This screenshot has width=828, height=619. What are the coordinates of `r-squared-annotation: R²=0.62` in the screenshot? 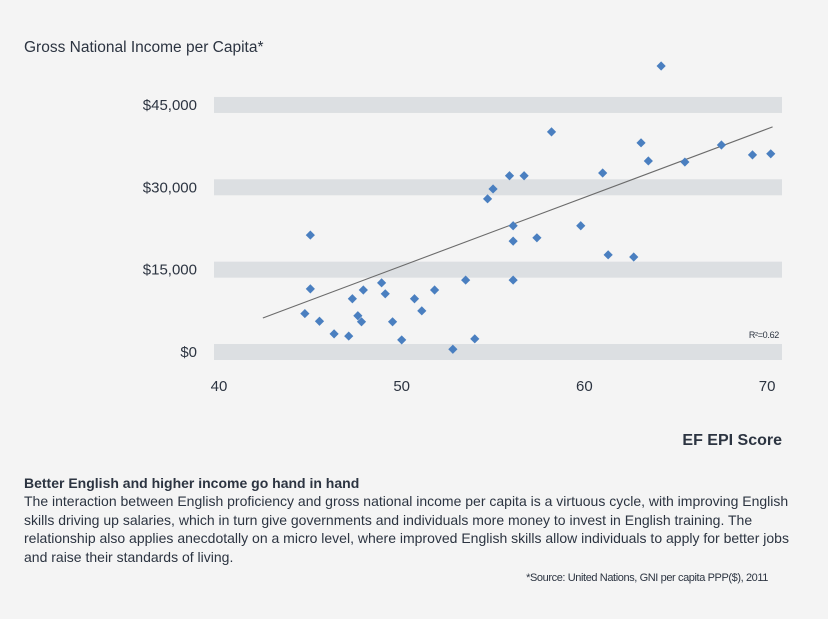 It's located at (764, 335).